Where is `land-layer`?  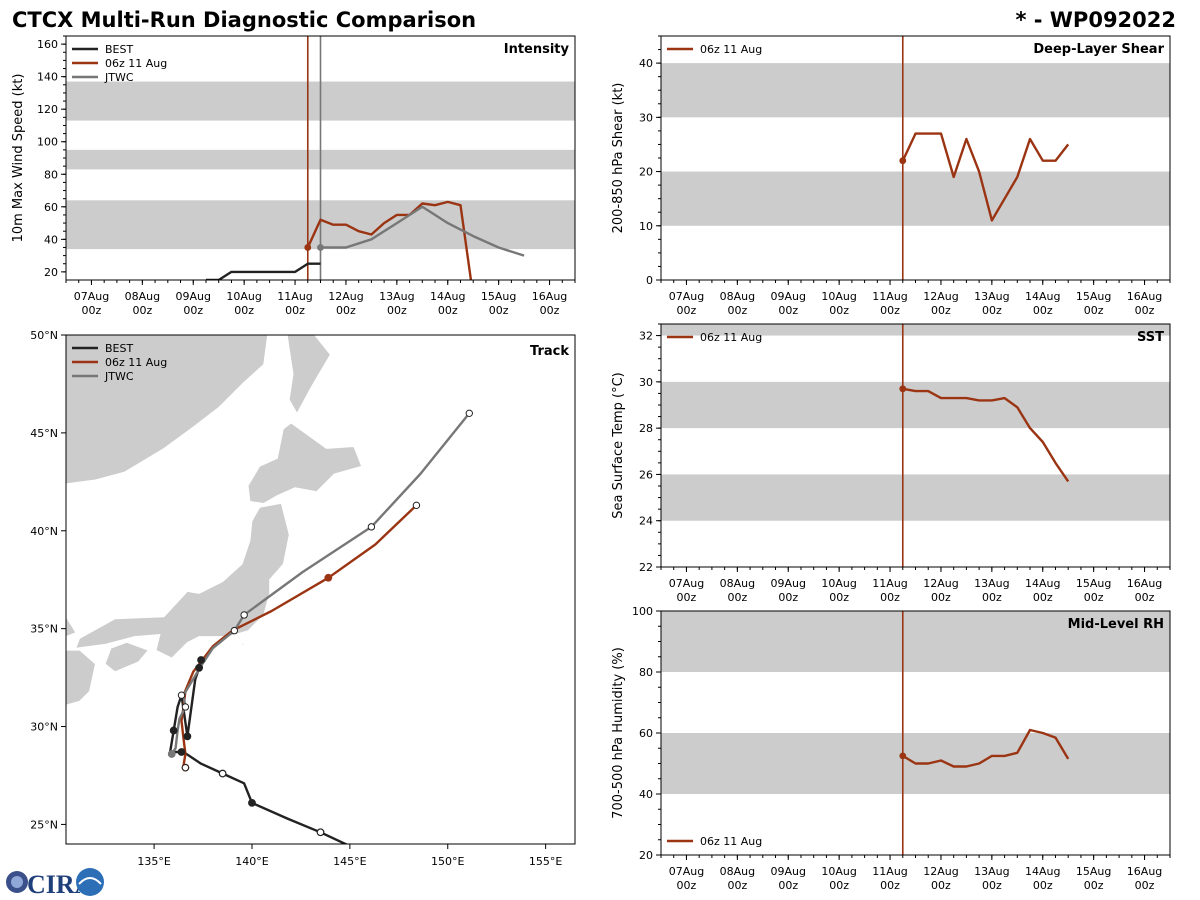
land-layer is located at coordinates (214, 520).